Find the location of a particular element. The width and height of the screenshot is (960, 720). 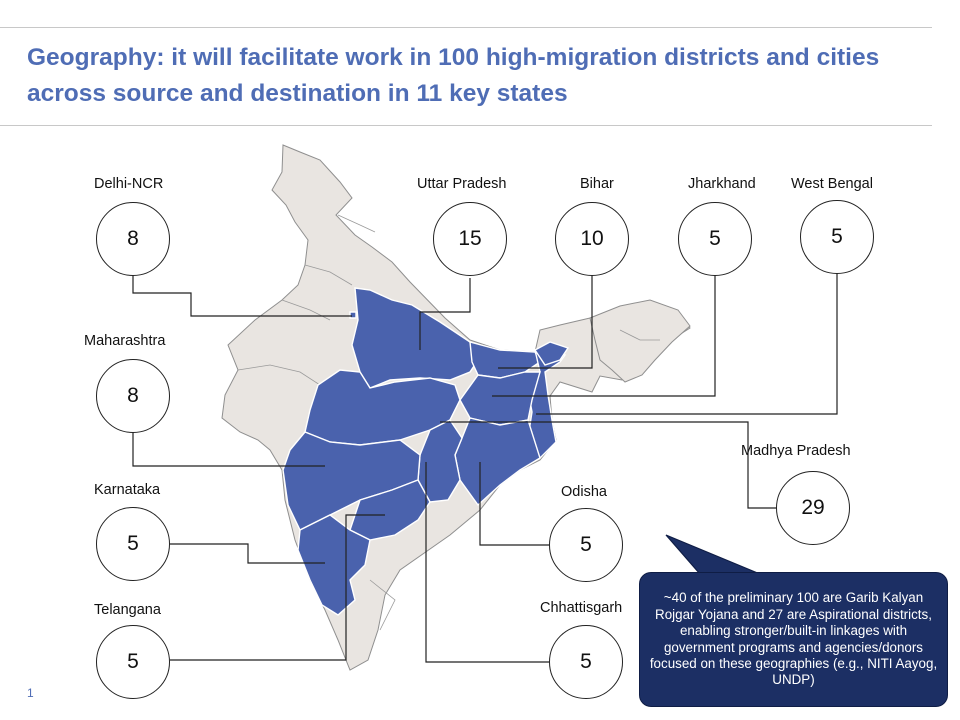

connector-west-bengal is located at coordinates (687, 344).